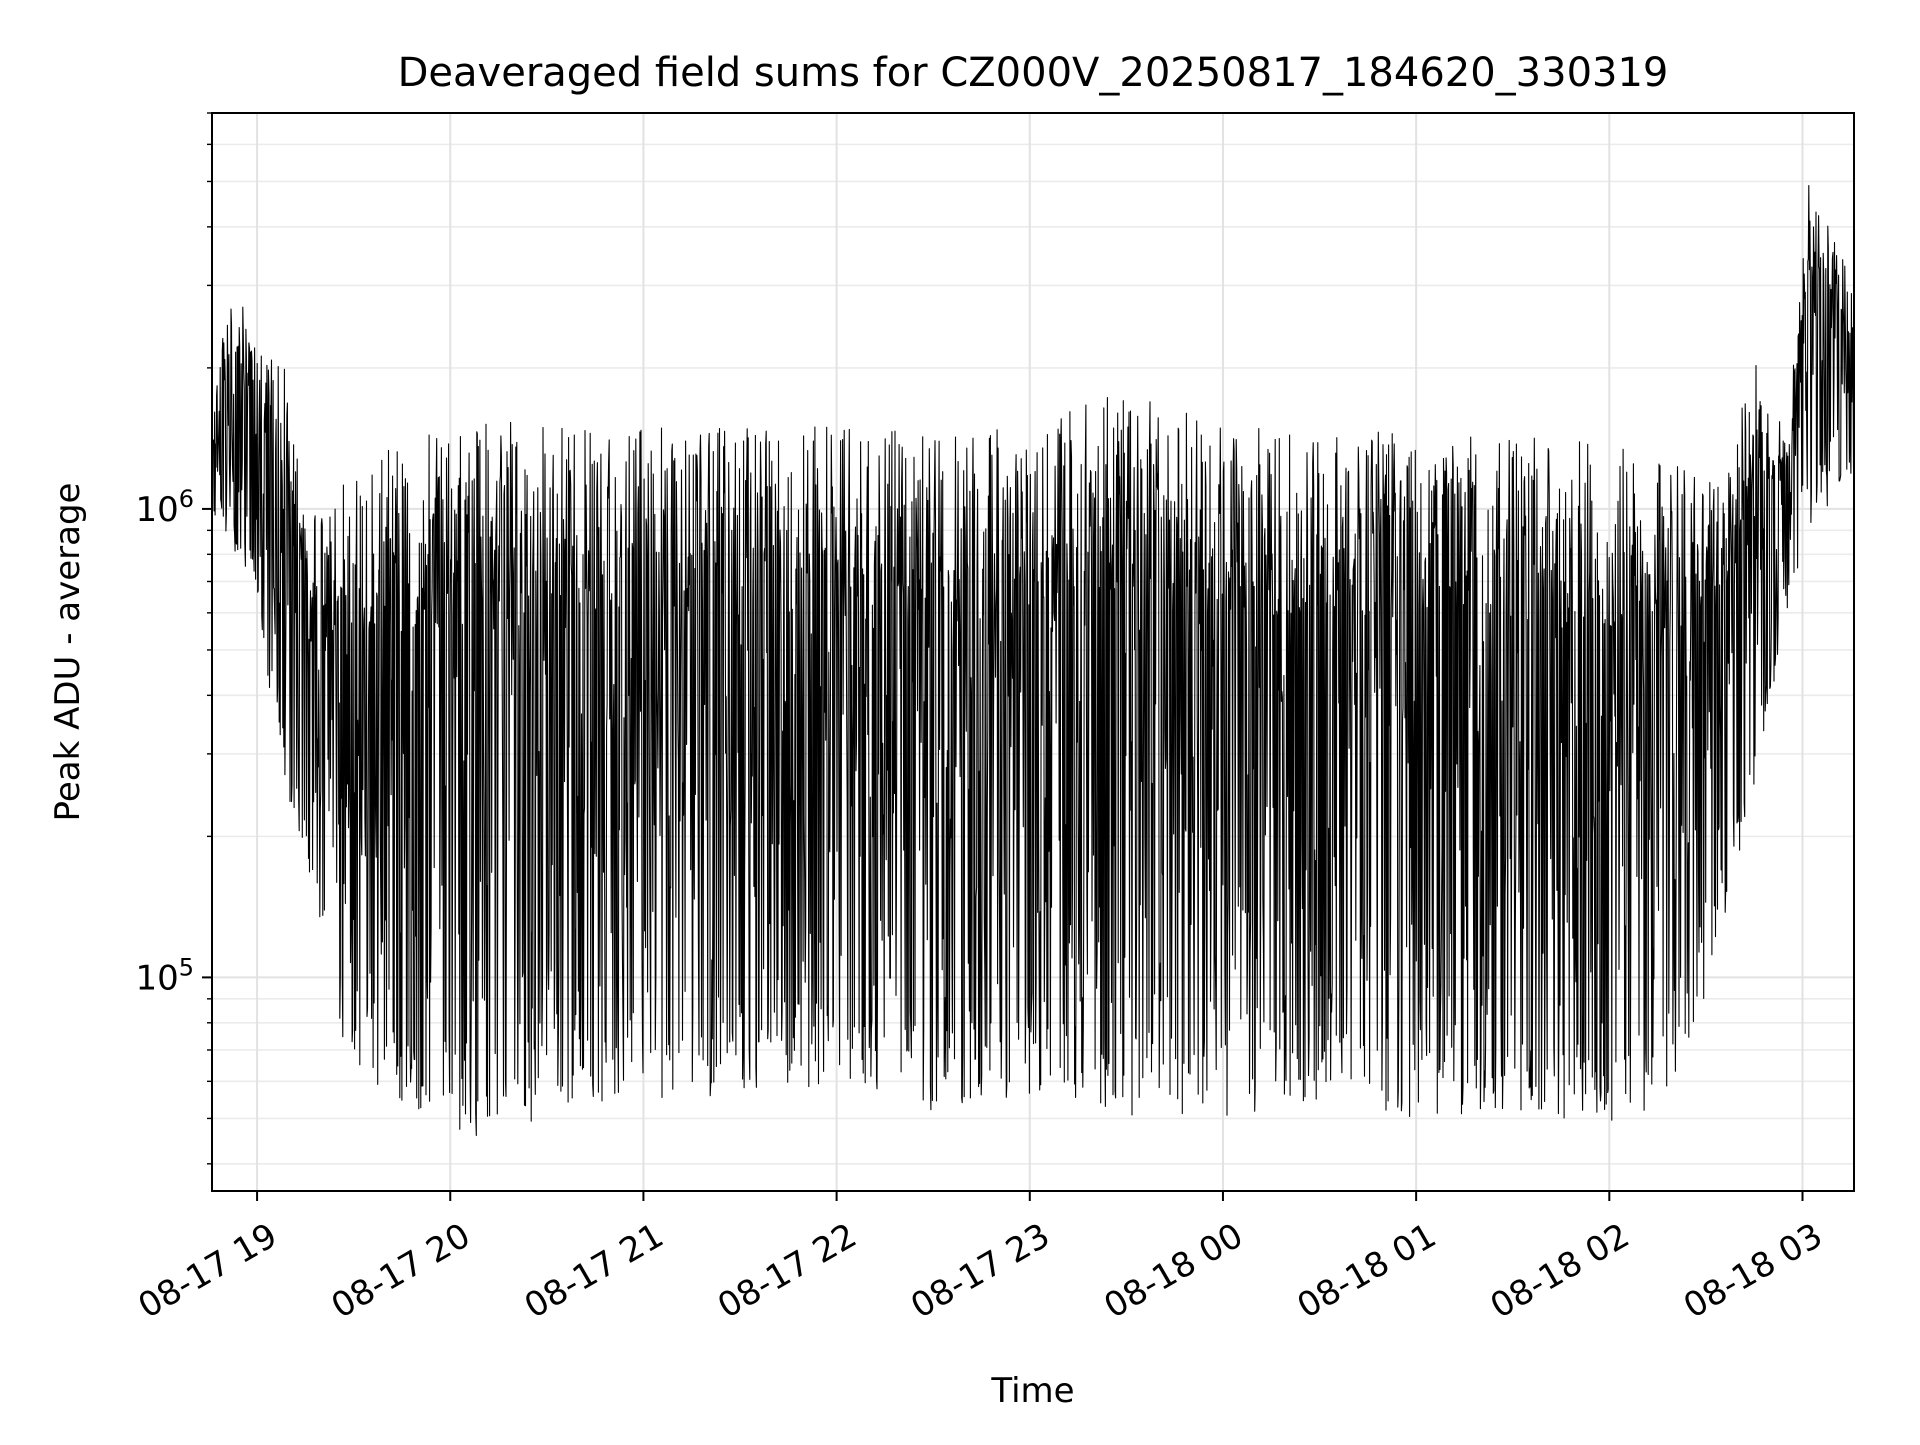  I want to click on y-axis-label: Peak ADU - average, so click(68, 652).